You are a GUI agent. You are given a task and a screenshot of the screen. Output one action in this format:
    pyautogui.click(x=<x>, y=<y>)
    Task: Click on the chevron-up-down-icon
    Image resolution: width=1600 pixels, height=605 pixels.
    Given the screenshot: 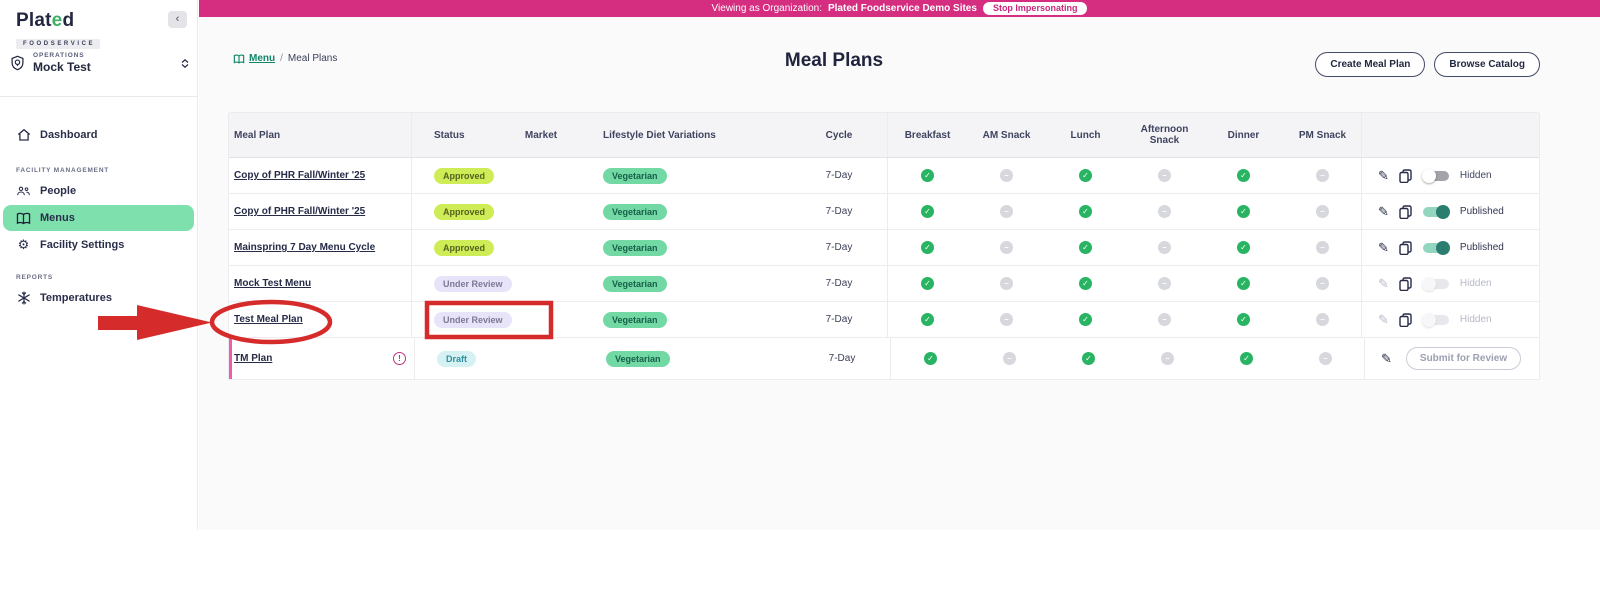 What is the action you would take?
    pyautogui.click(x=185, y=63)
    